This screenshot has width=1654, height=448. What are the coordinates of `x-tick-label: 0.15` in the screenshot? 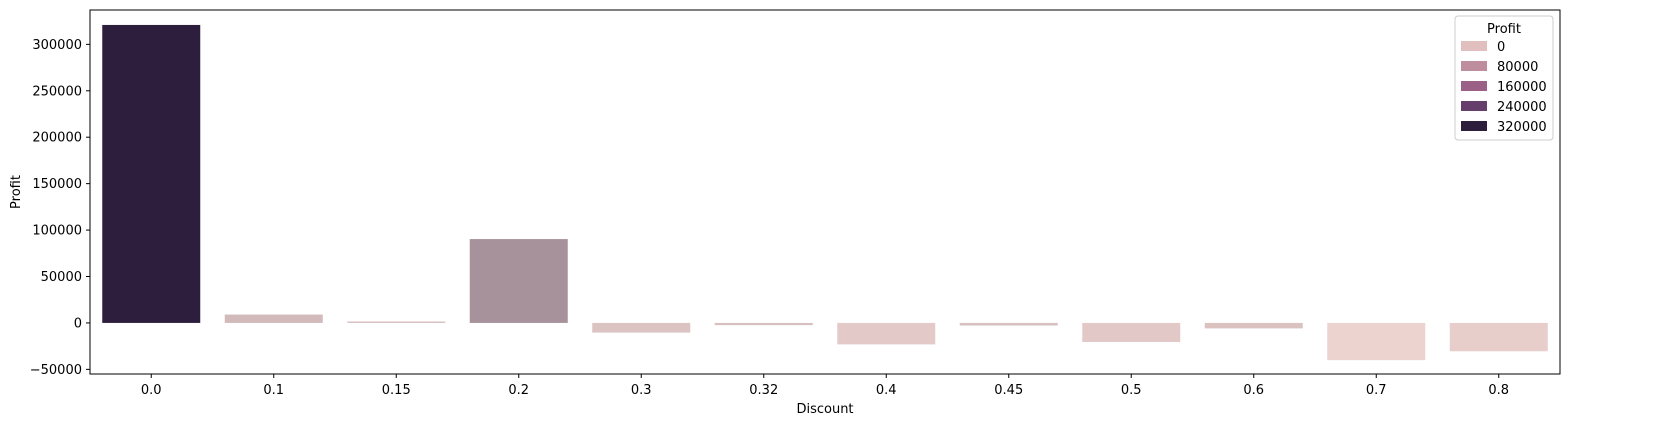 It's located at (396, 390).